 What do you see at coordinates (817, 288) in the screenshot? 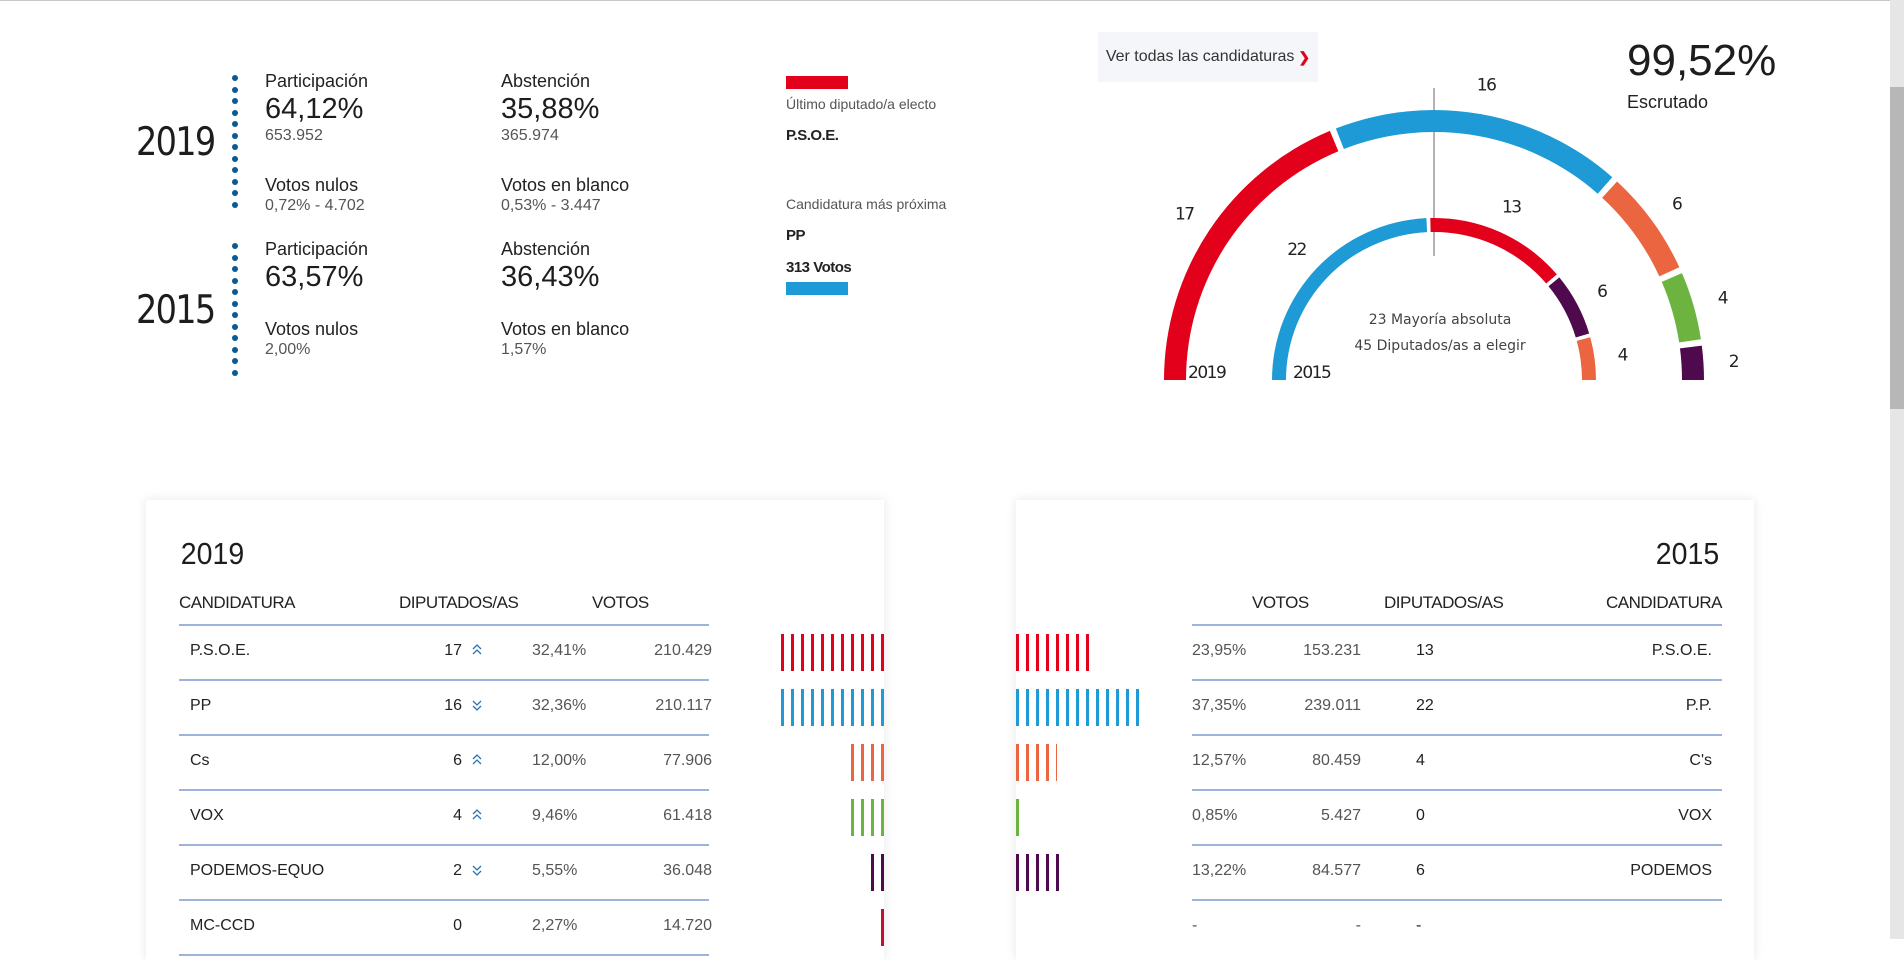
I see `proxima-color-bar` at bounding box center [817, 288].